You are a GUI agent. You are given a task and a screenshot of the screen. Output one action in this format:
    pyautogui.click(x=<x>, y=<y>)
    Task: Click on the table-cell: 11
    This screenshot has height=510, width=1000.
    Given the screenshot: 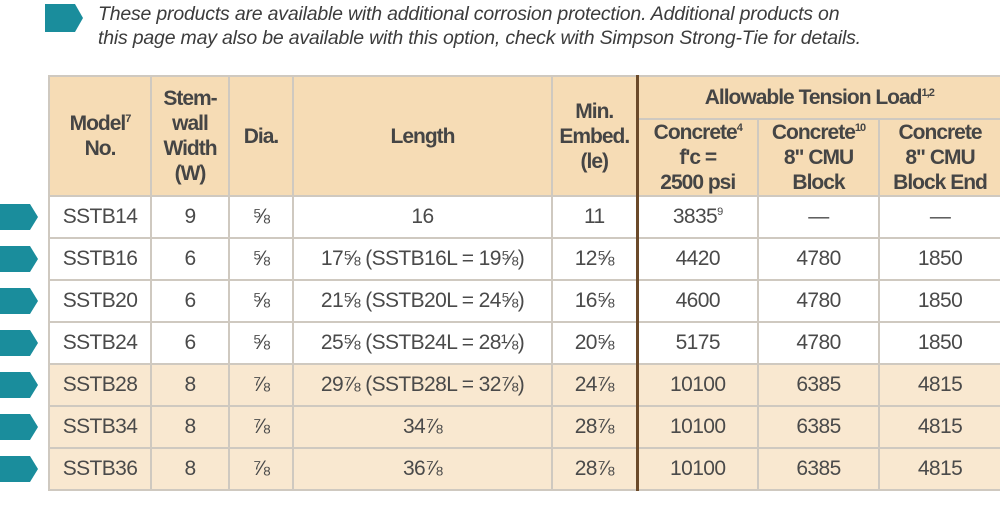 What is the action you would take?
    pyautogui.click(x=594, y=217)
    